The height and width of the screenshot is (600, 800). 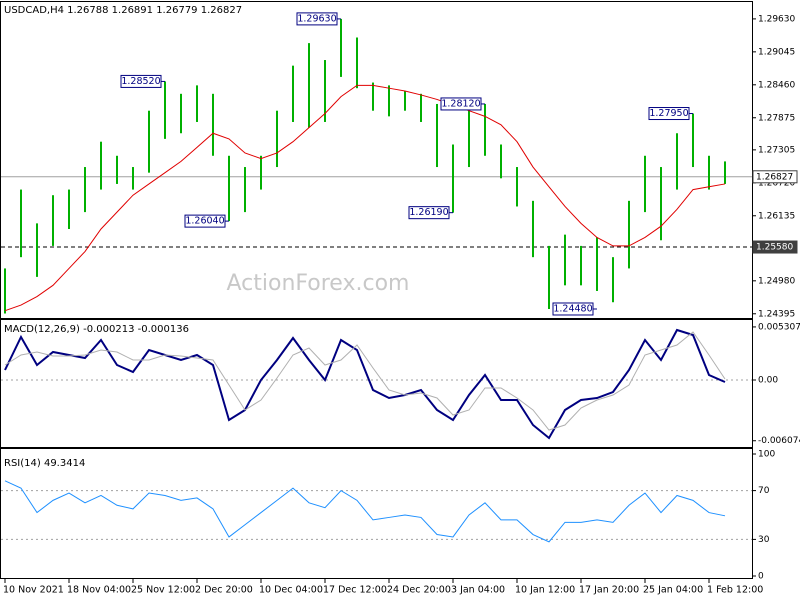 I want to click on watermark: ActionForex.com, so click(x=318, y=283).